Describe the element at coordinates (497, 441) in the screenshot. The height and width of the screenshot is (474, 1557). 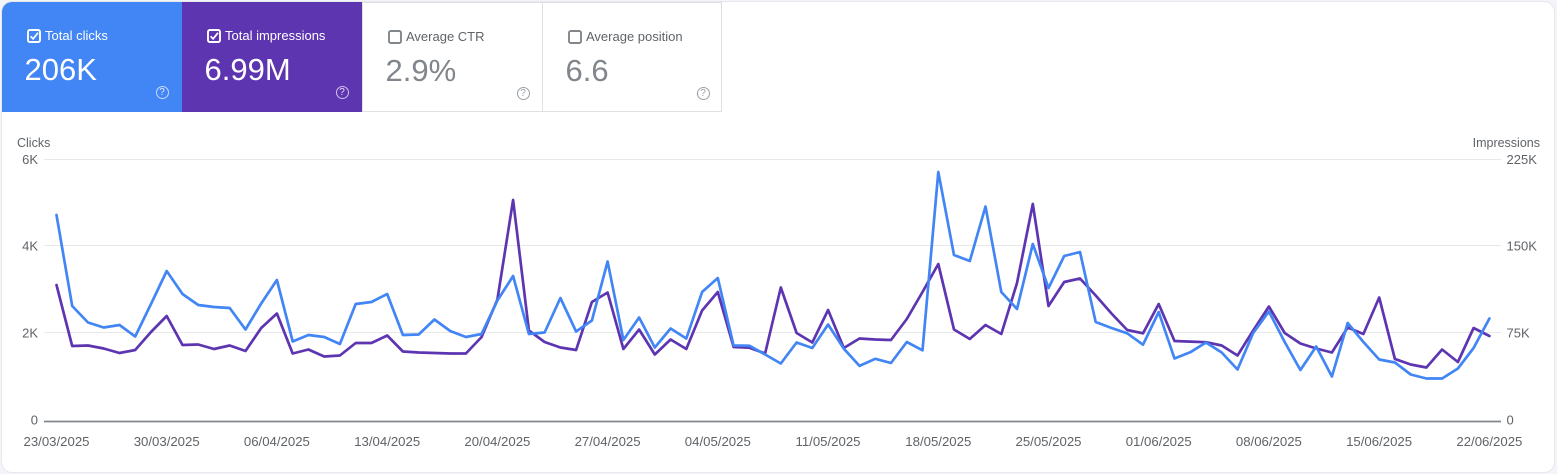
I see `svg-text: 20/04/2025` at that location.